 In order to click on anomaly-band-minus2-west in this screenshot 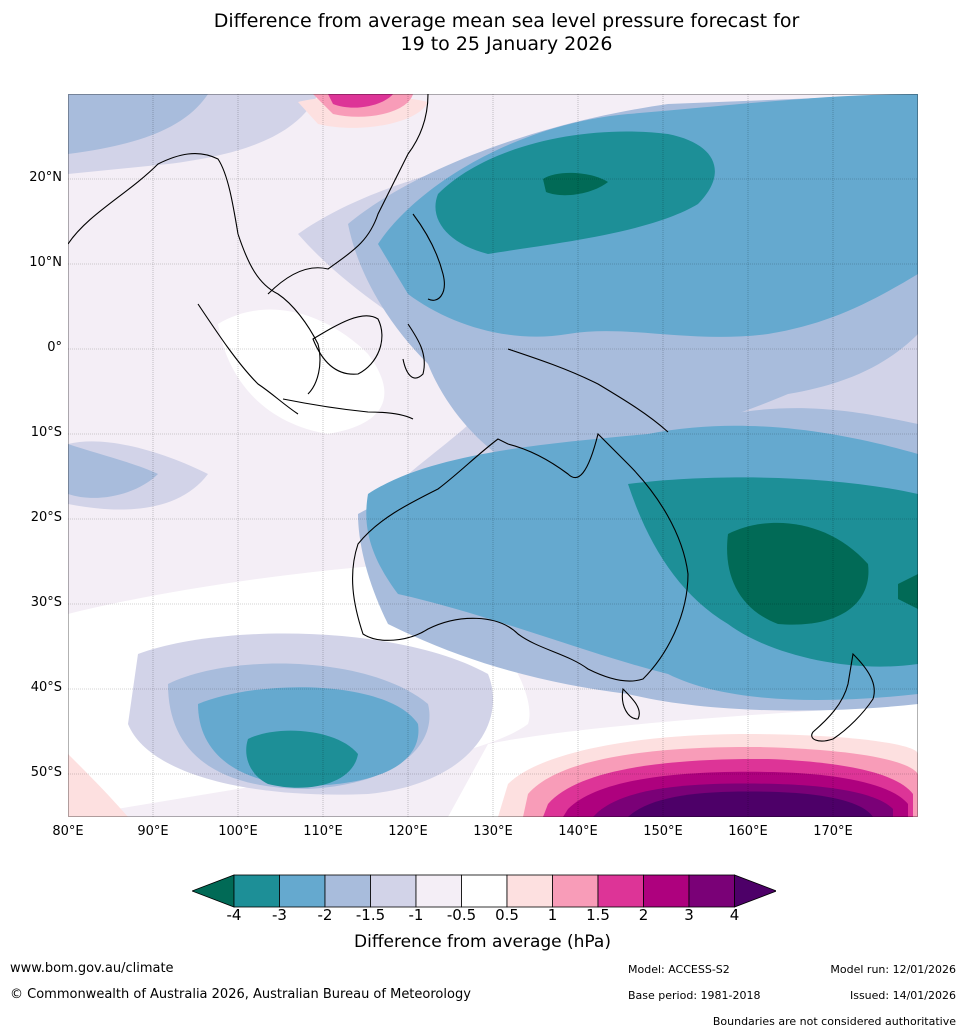, I will do `click(113, 471)`.